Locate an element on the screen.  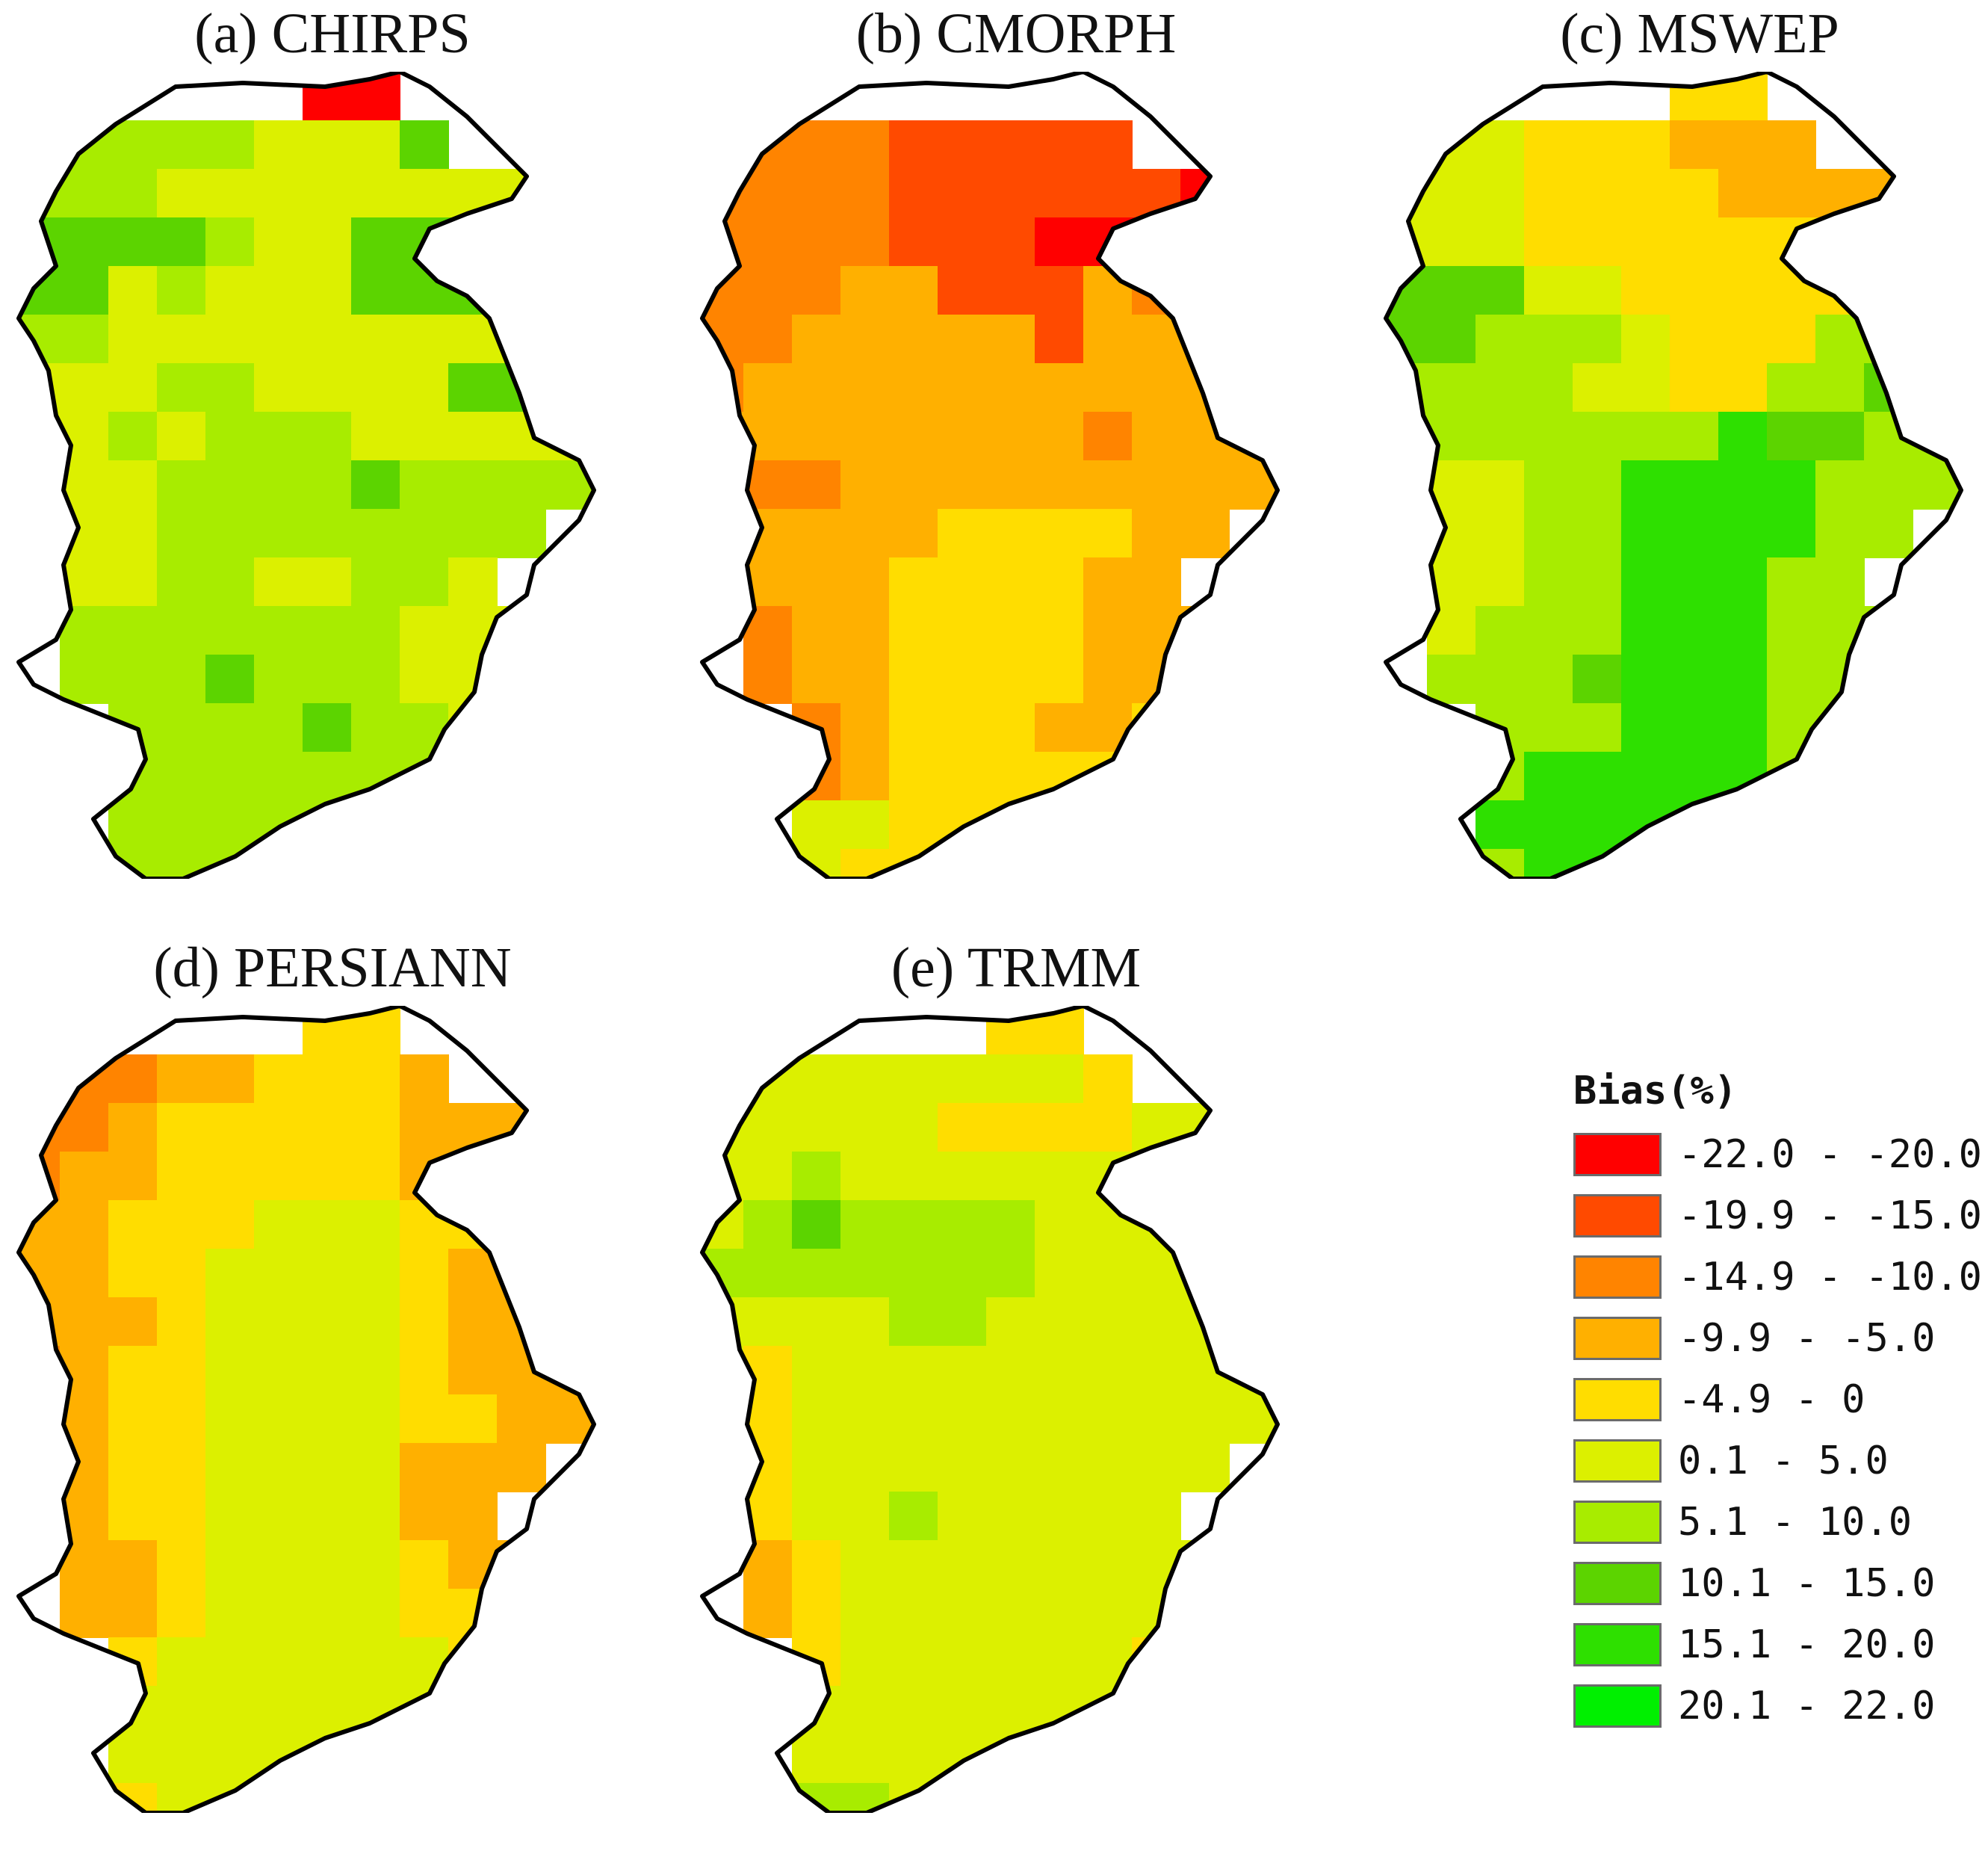
legend-item: 20.1 - 22.0 is located at coordinates (1778, 1706).